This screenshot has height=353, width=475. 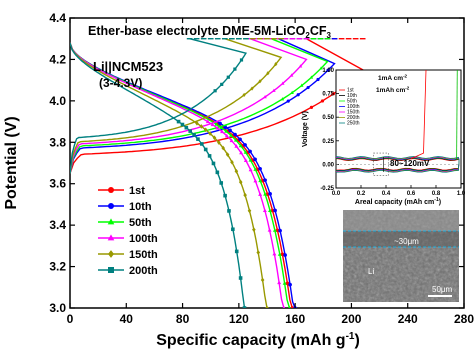 What do you see at coordinates (381, 164) in the screenshot?
I see `inset-zoom-box` at bounding box center [381, 164].